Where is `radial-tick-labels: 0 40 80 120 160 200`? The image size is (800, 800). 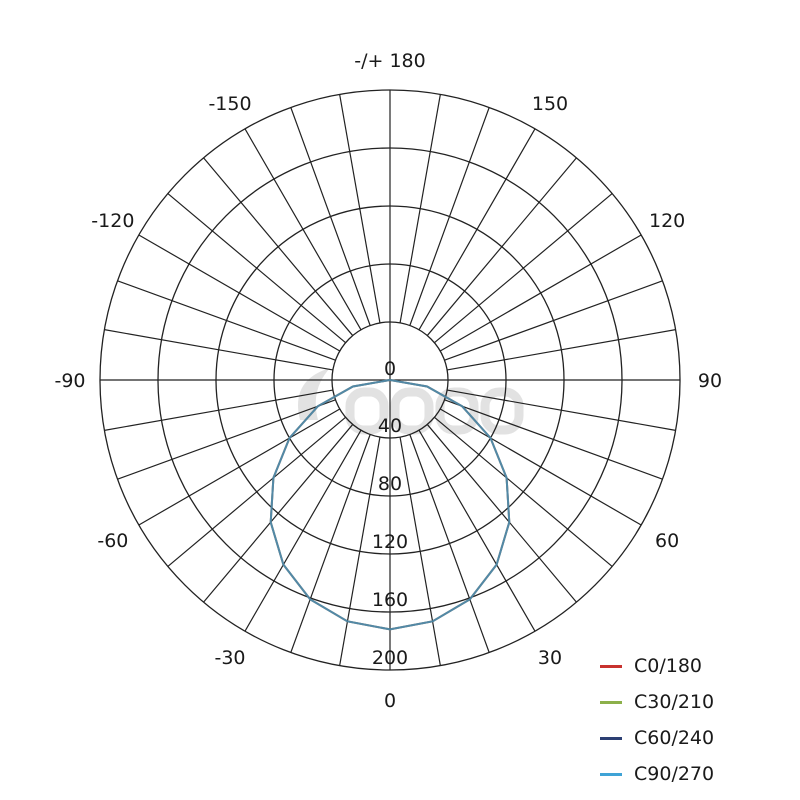 radial-tick-labels: 0 40 80 120 160 200 is located at coordinates (390, 513).